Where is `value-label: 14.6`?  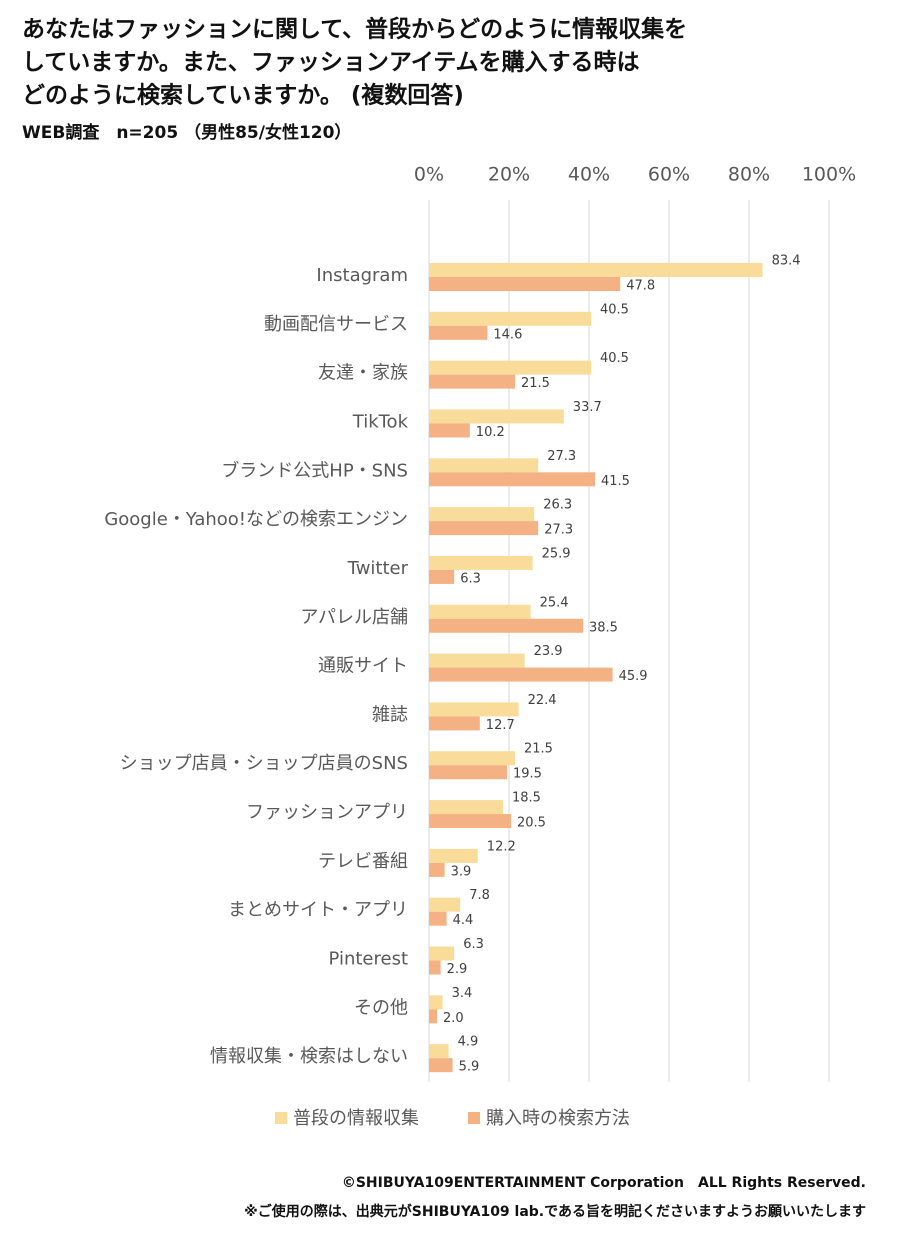 value-label: 14.6 is located at coordinates (507, 334).